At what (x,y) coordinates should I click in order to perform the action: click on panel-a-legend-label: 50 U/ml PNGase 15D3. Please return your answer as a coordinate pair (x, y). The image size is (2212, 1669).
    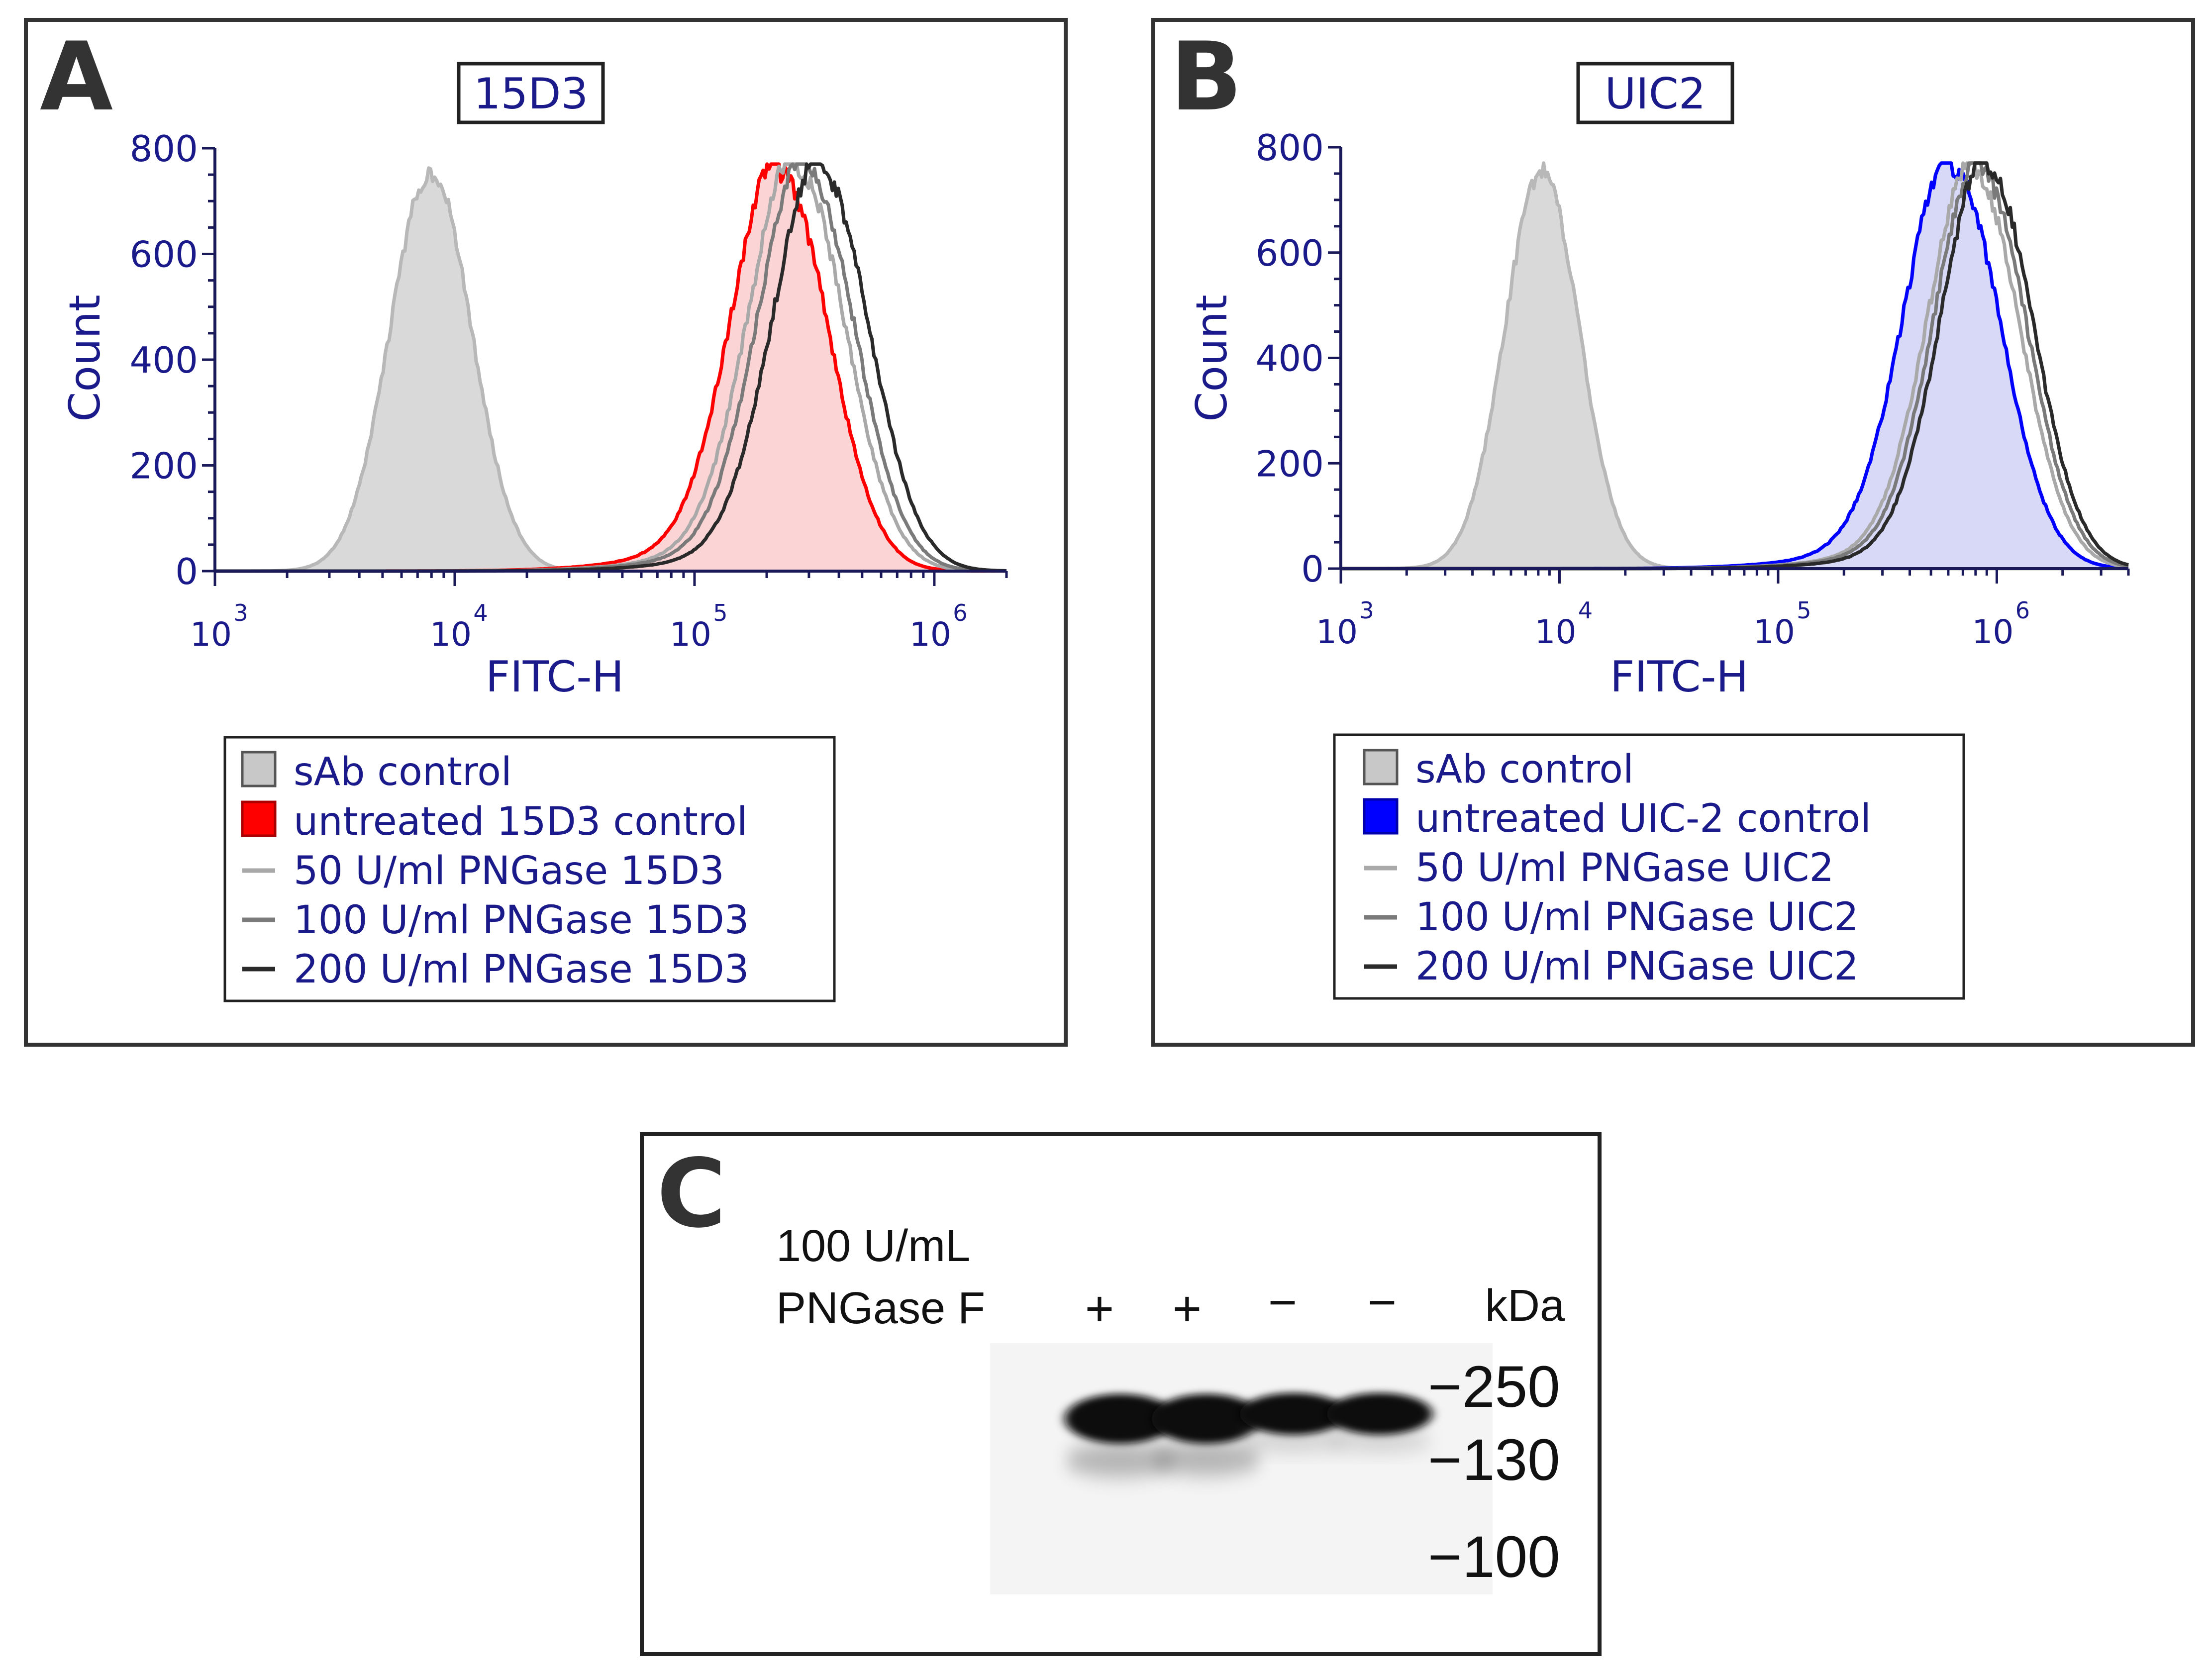
    Looking at the image, I should click on (509, 871).